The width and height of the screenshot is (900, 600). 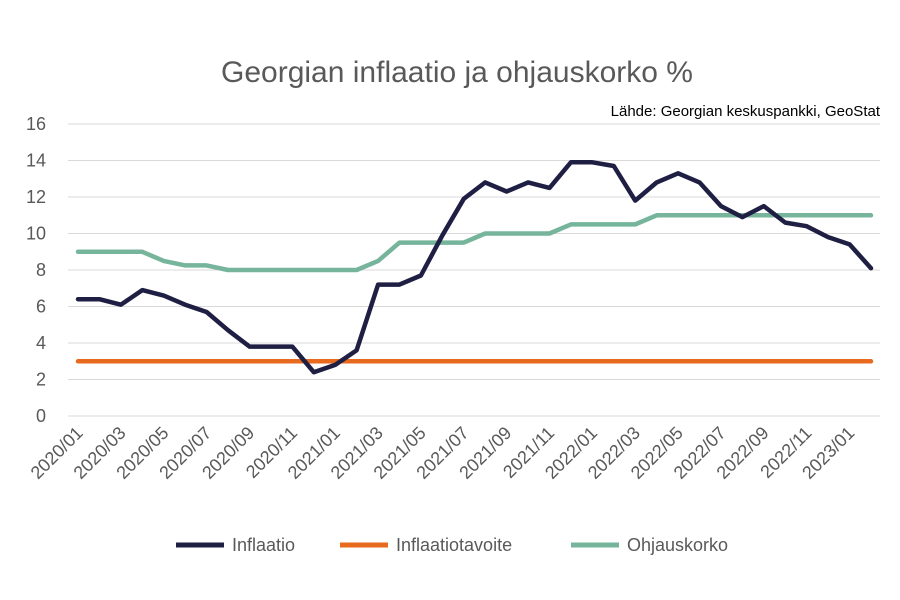 I want to click on y-axis-ticks: 0 2 4 6 8 10 12 14 16, so click(x=36, y=270).